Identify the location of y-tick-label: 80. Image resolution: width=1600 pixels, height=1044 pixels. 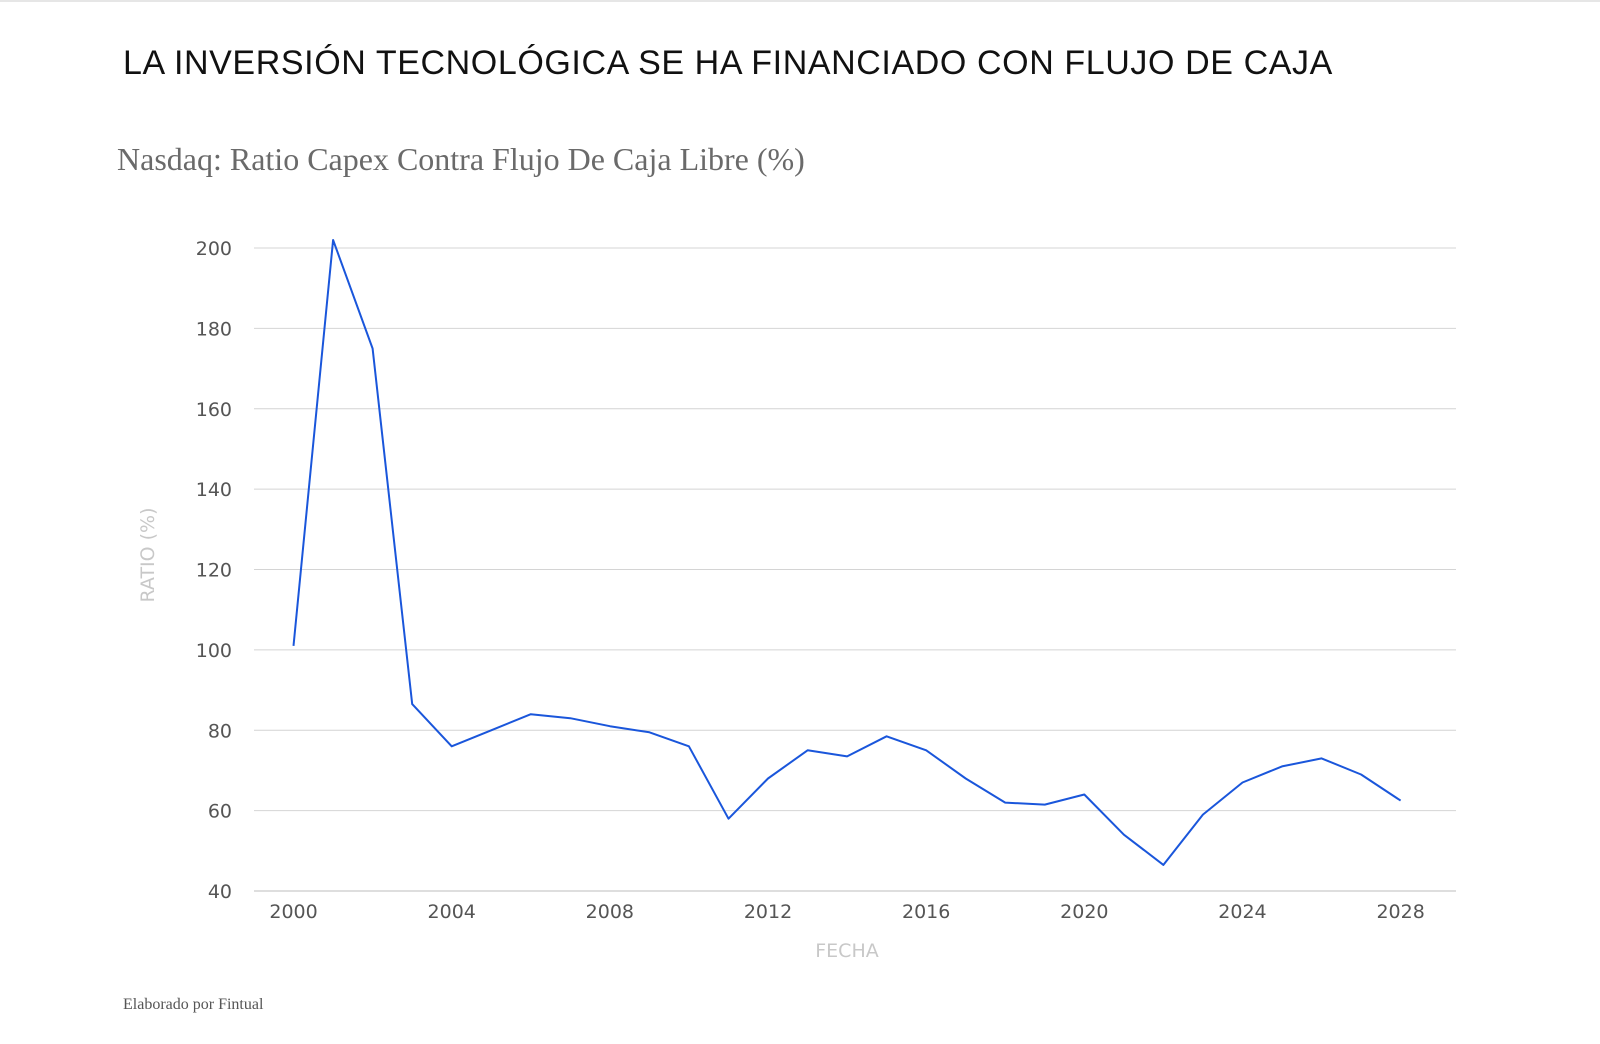
(220, 731).